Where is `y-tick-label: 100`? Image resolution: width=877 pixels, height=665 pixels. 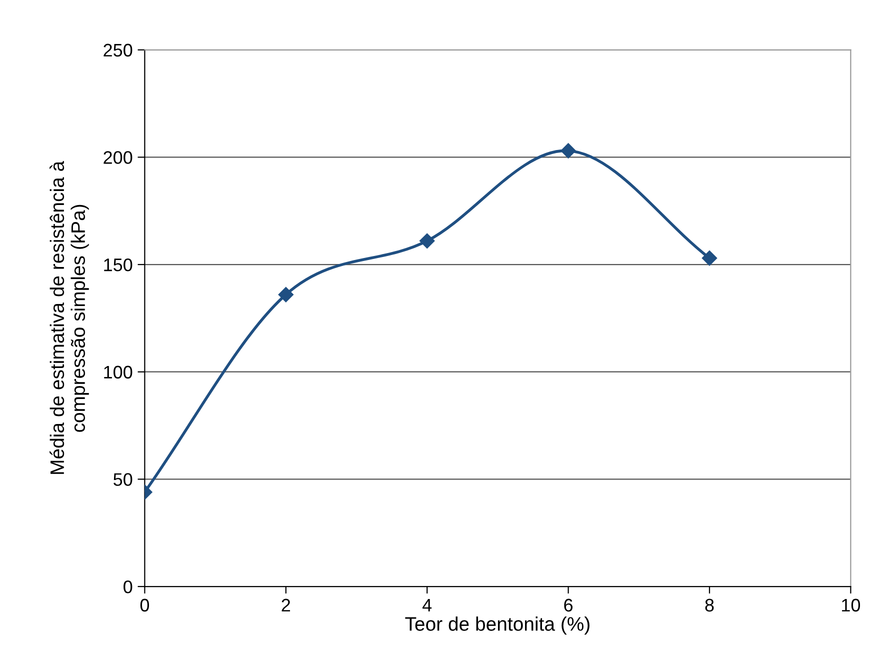
y-tick-label: 100 is located at coordinates (118, 372).